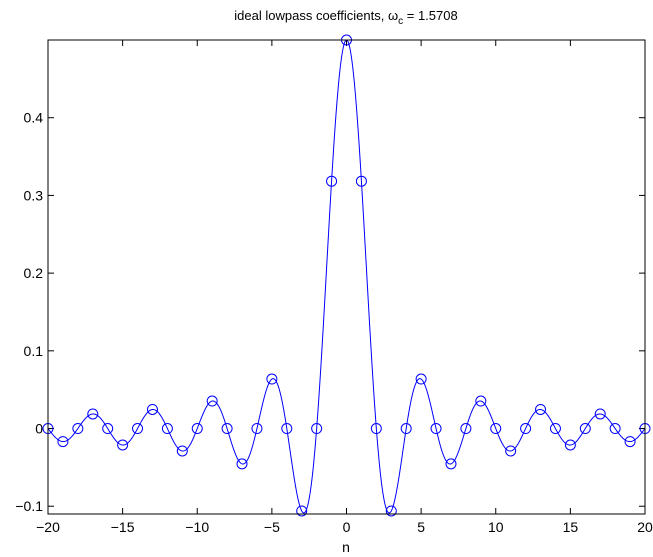  What do you see at coordinates (421, 527) in the screenshot?
I see `x-tick-label: 5` at bounding box center [421, 527].